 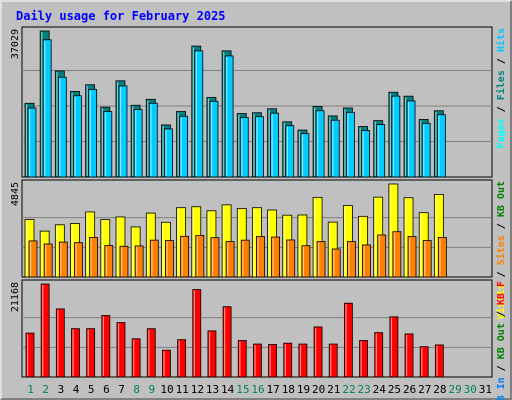 I want to click on x-tick-label: 11, so click(x=182, y=389).